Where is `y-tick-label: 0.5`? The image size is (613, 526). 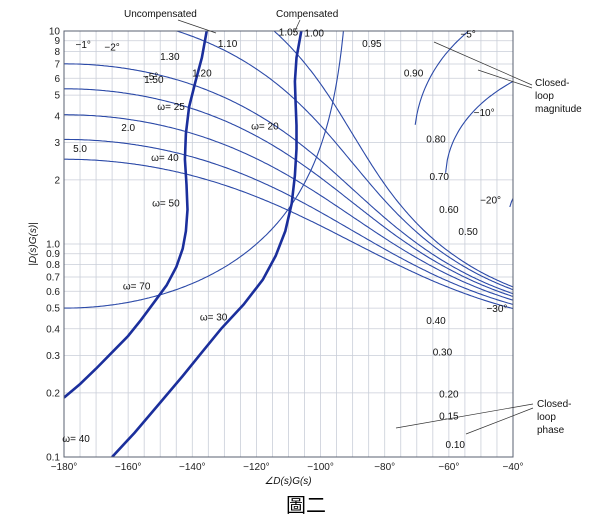
y-tick-label: 0.5 is located at coordinates (53, 309).